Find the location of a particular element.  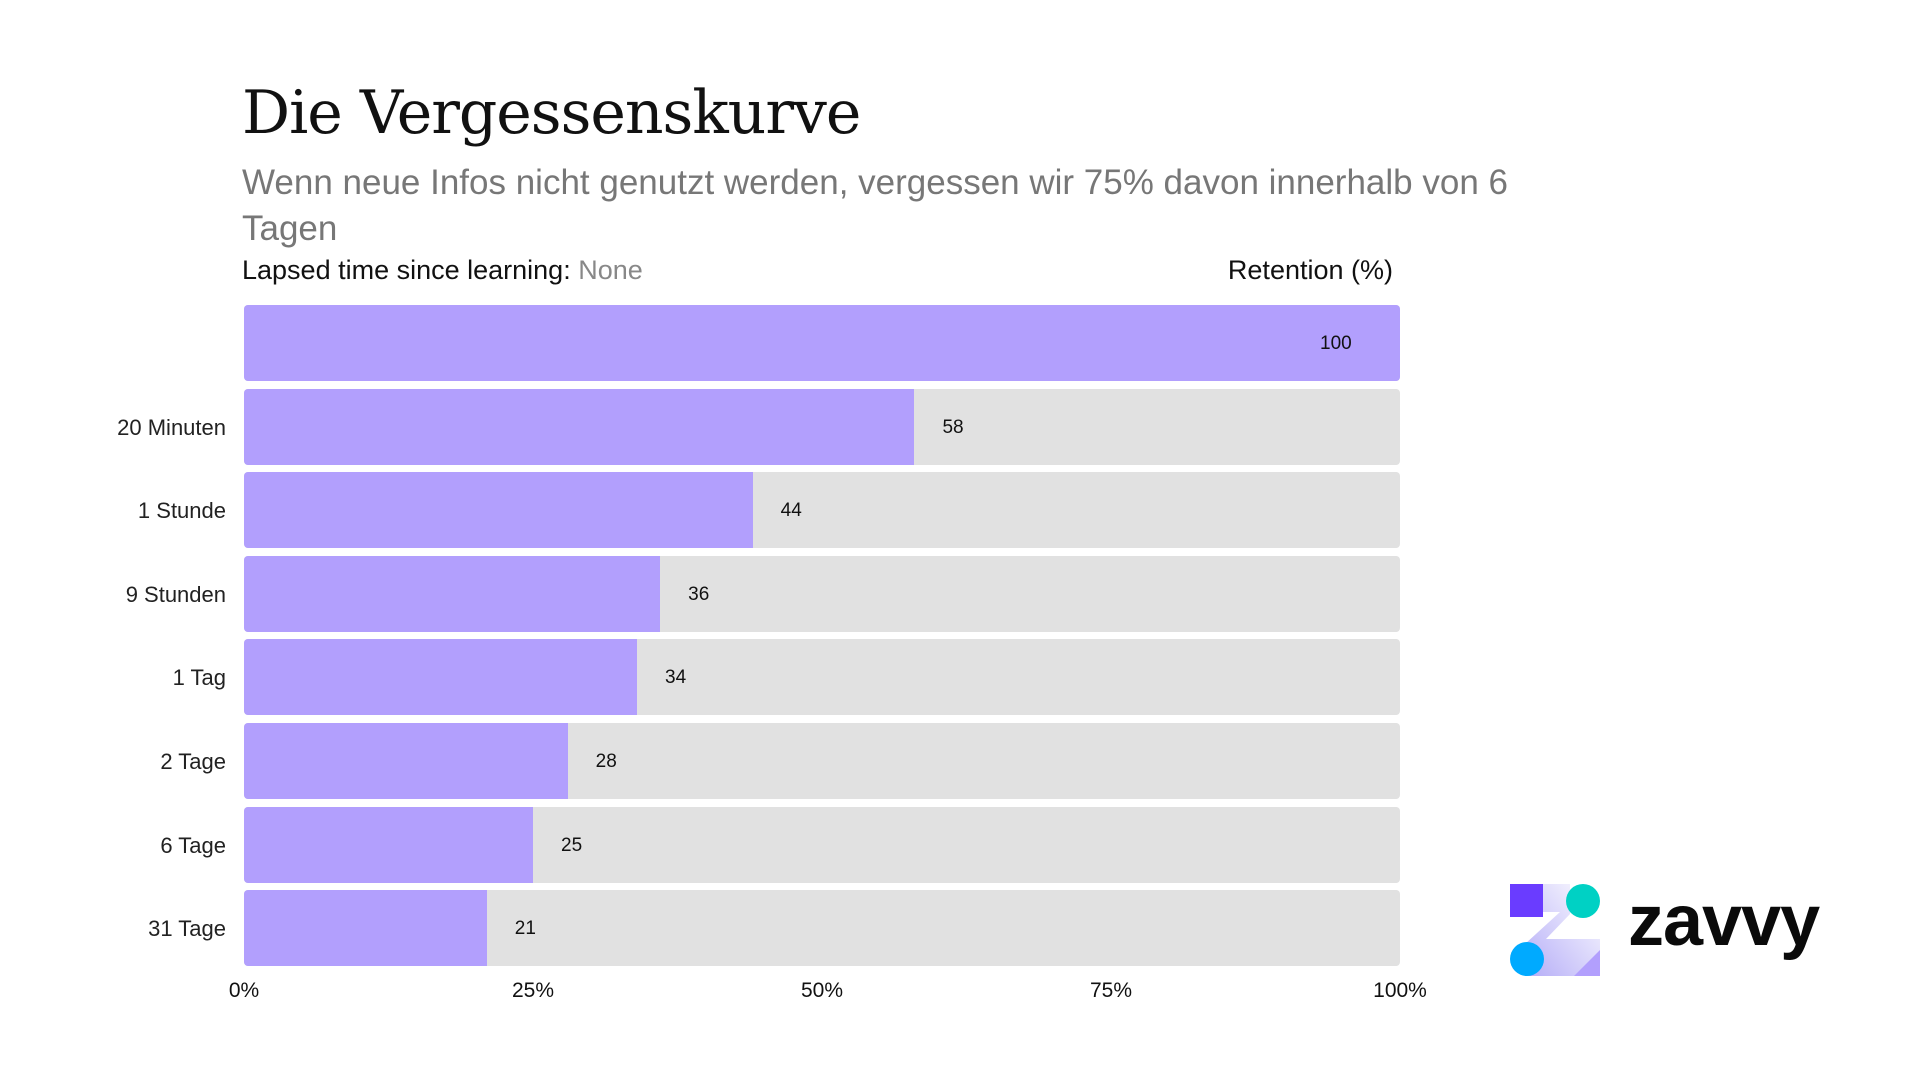

x-tick-label: 75% is located at coordinates (1111, 990).